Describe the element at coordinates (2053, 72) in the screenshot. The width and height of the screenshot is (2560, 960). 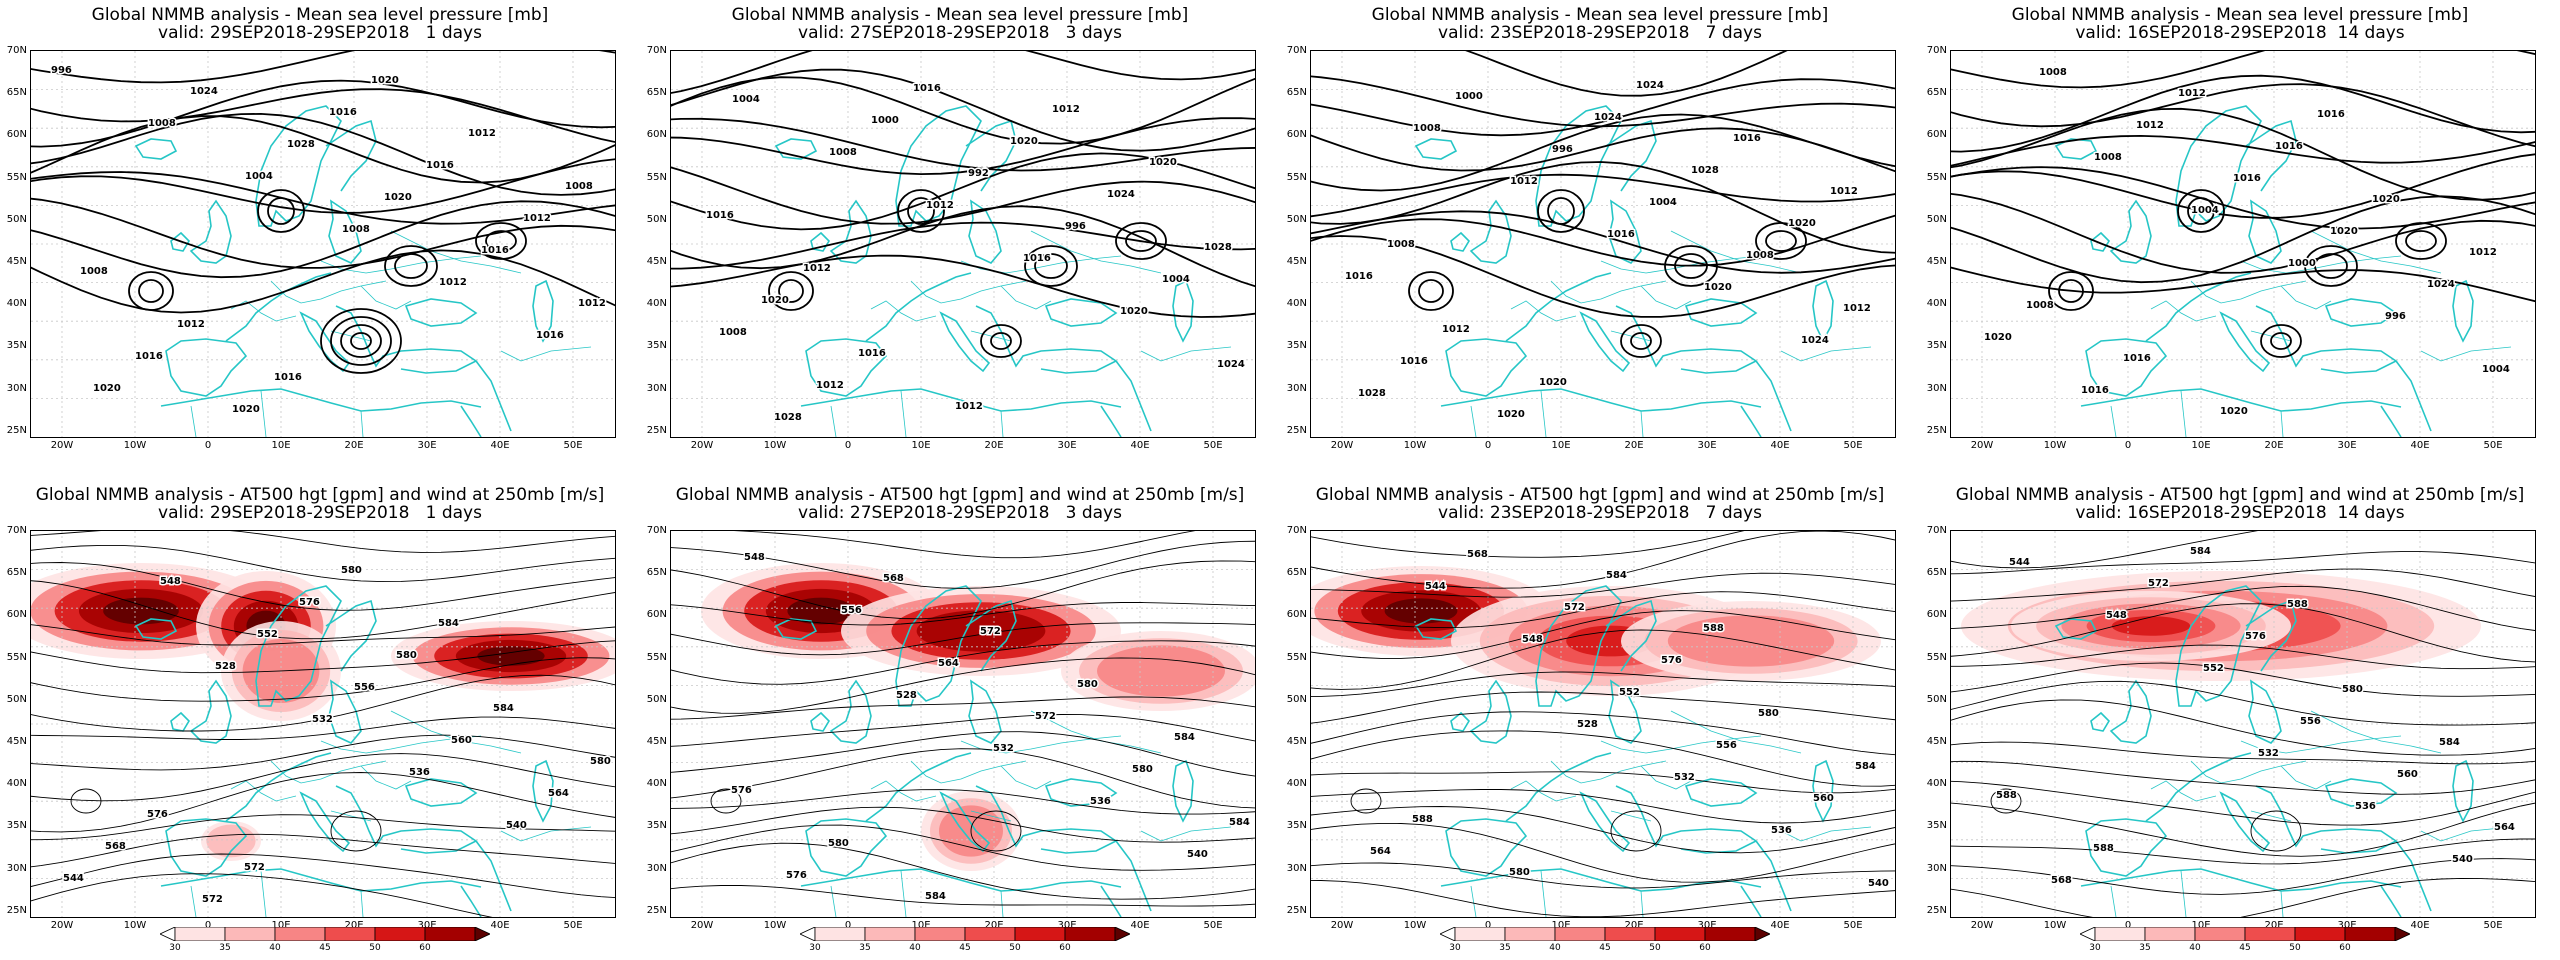
I see `contour-label: 1008` at that location.